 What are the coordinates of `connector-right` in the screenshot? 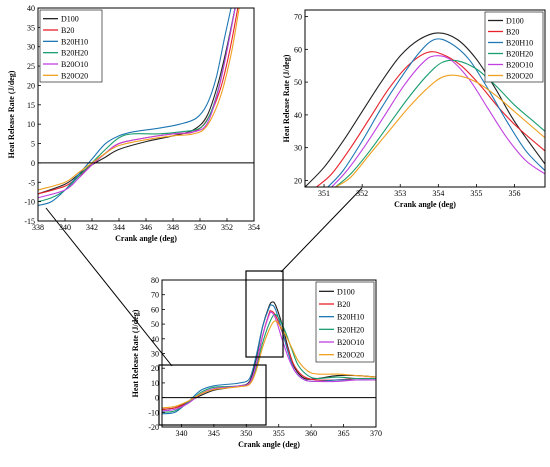 It's located at (321, 230).